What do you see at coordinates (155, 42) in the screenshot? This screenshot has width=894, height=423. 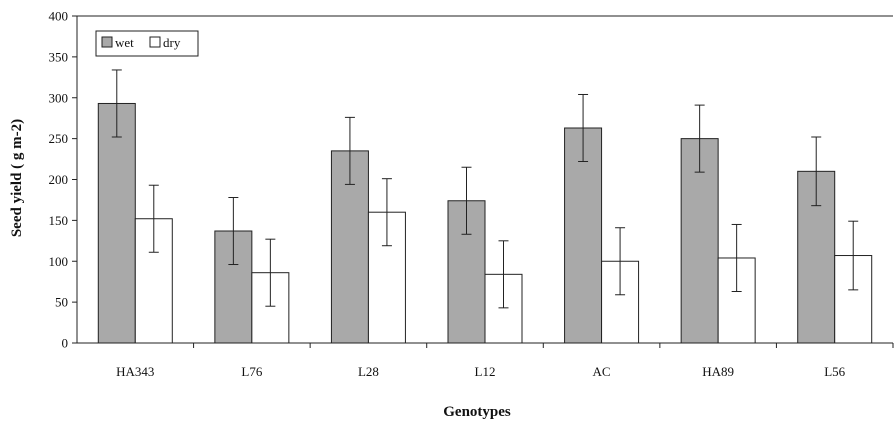 I see `legend-swatch-dry` at bounding box center [155, 42].